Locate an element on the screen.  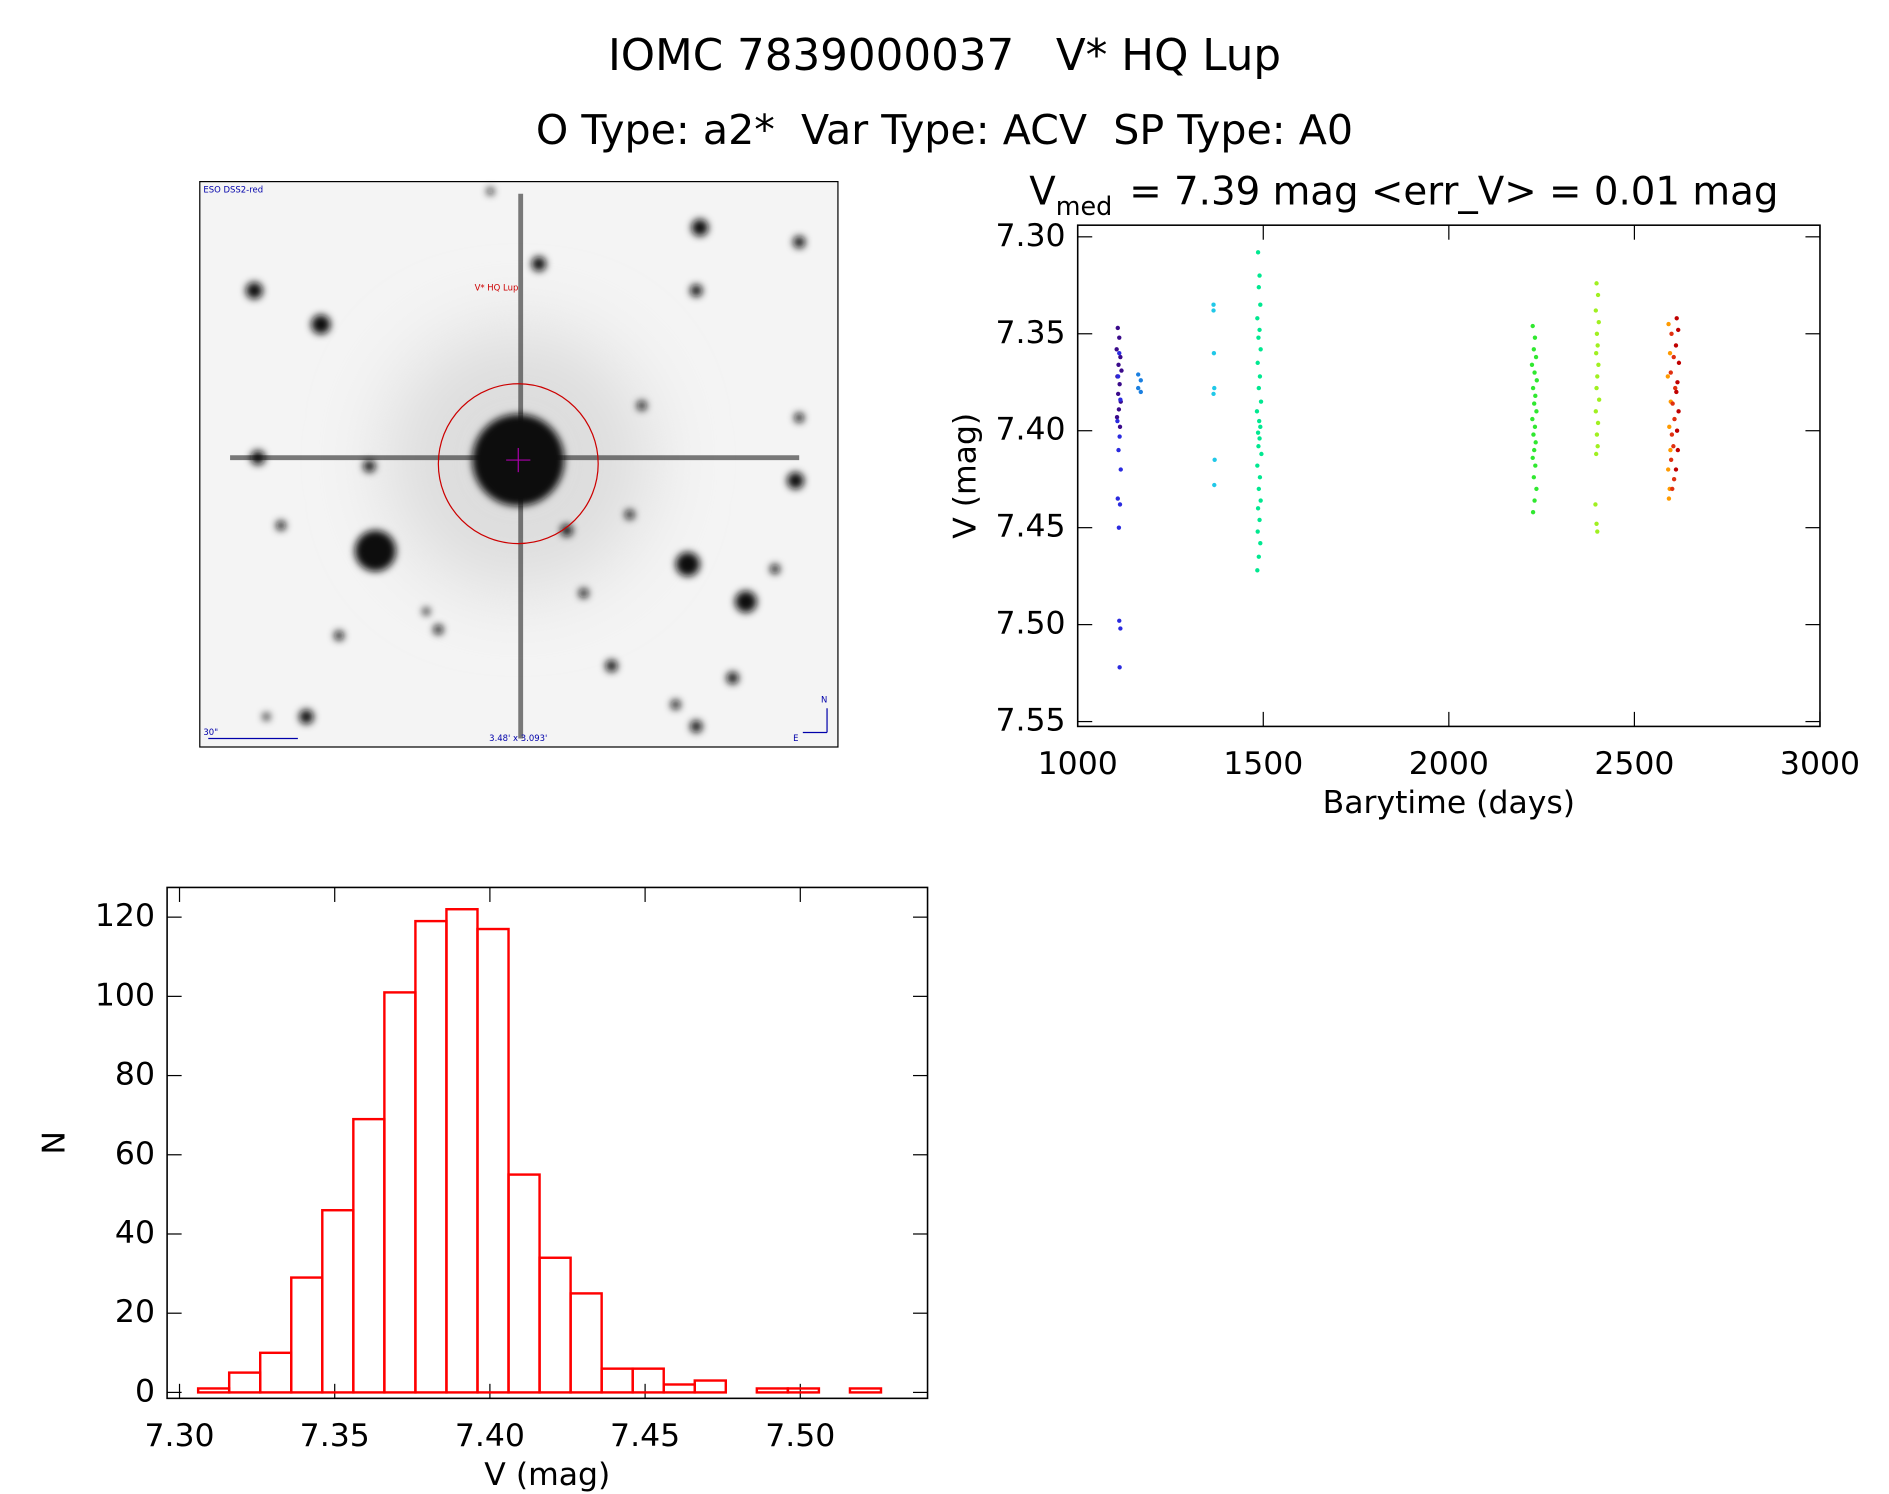
plot-frame is located at coordinates (547, 1143).